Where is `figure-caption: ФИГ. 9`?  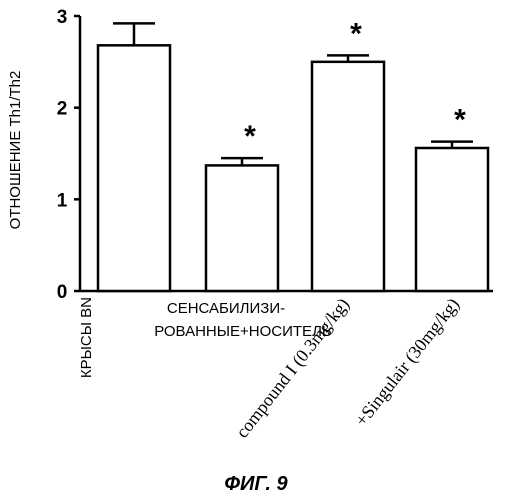 figure-caption: ФИГ. 9 is located at coordinates (256, 484).